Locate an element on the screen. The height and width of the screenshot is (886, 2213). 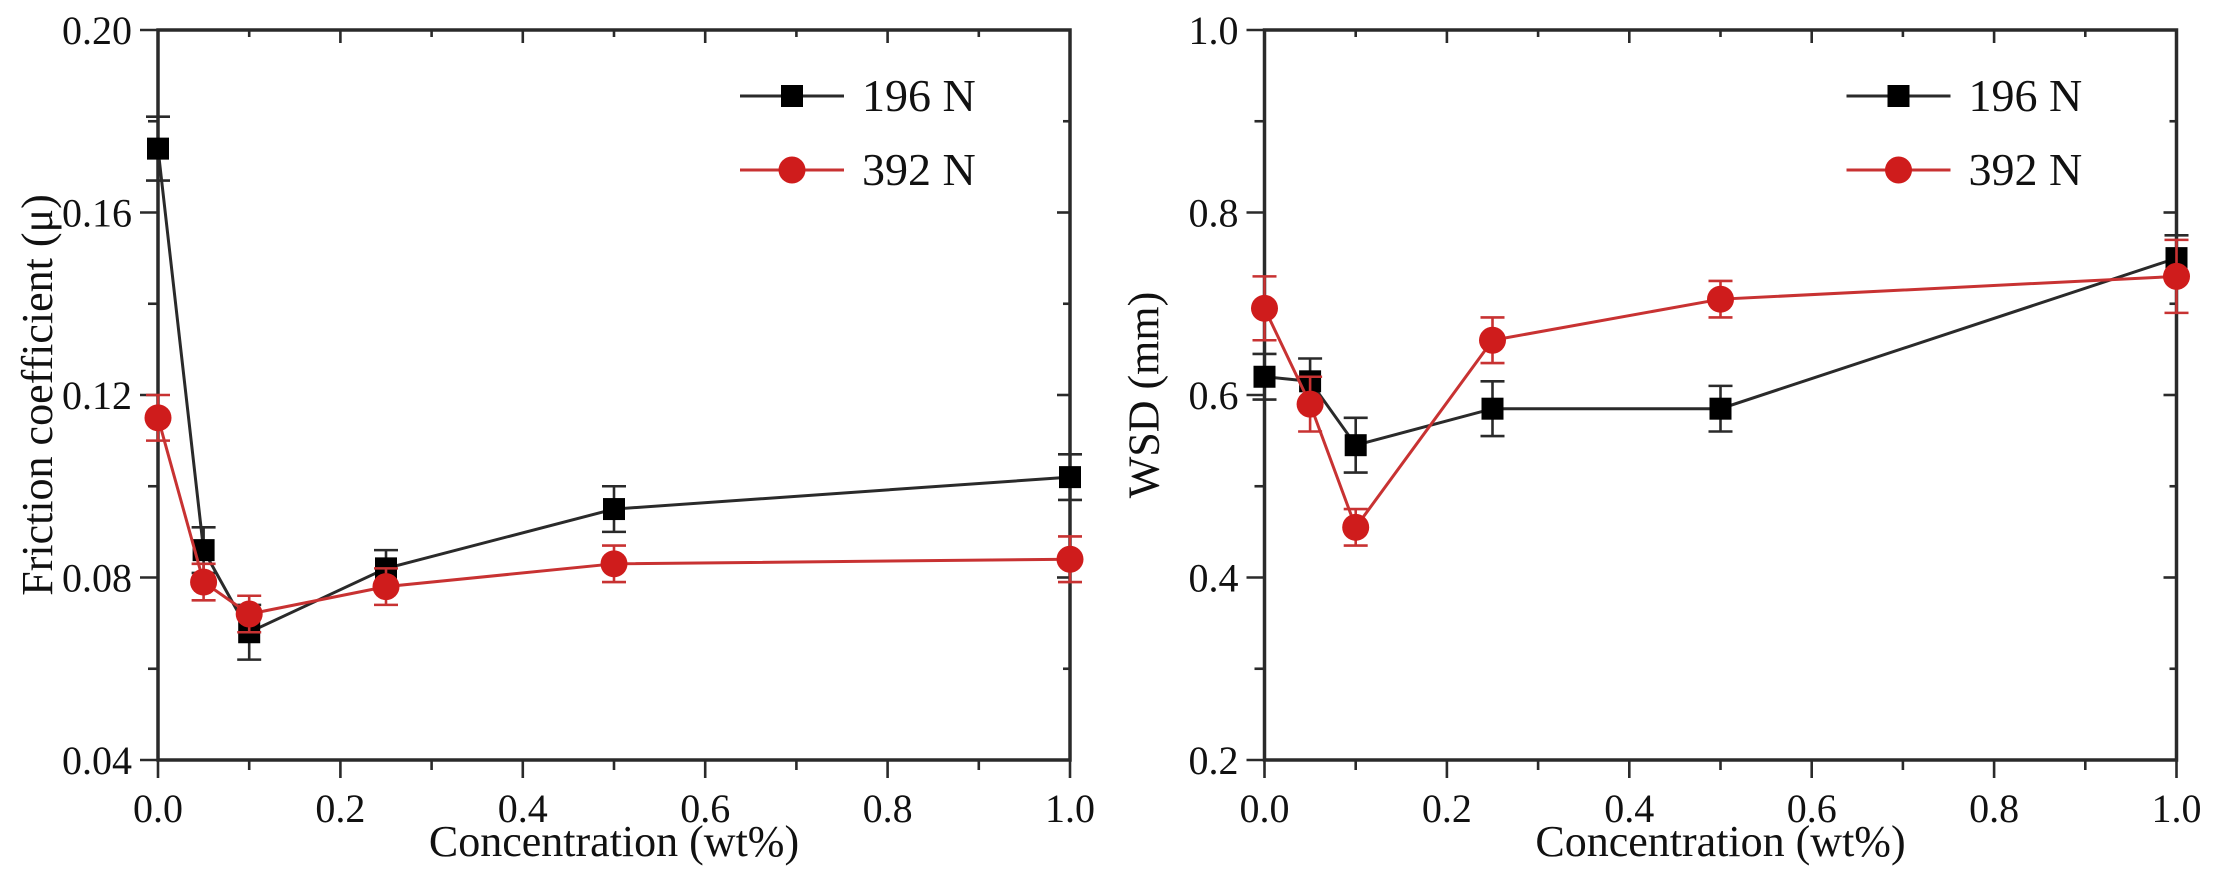
y-axis-title: Friction coefficient (μ) is located at coordinates (37, 395).